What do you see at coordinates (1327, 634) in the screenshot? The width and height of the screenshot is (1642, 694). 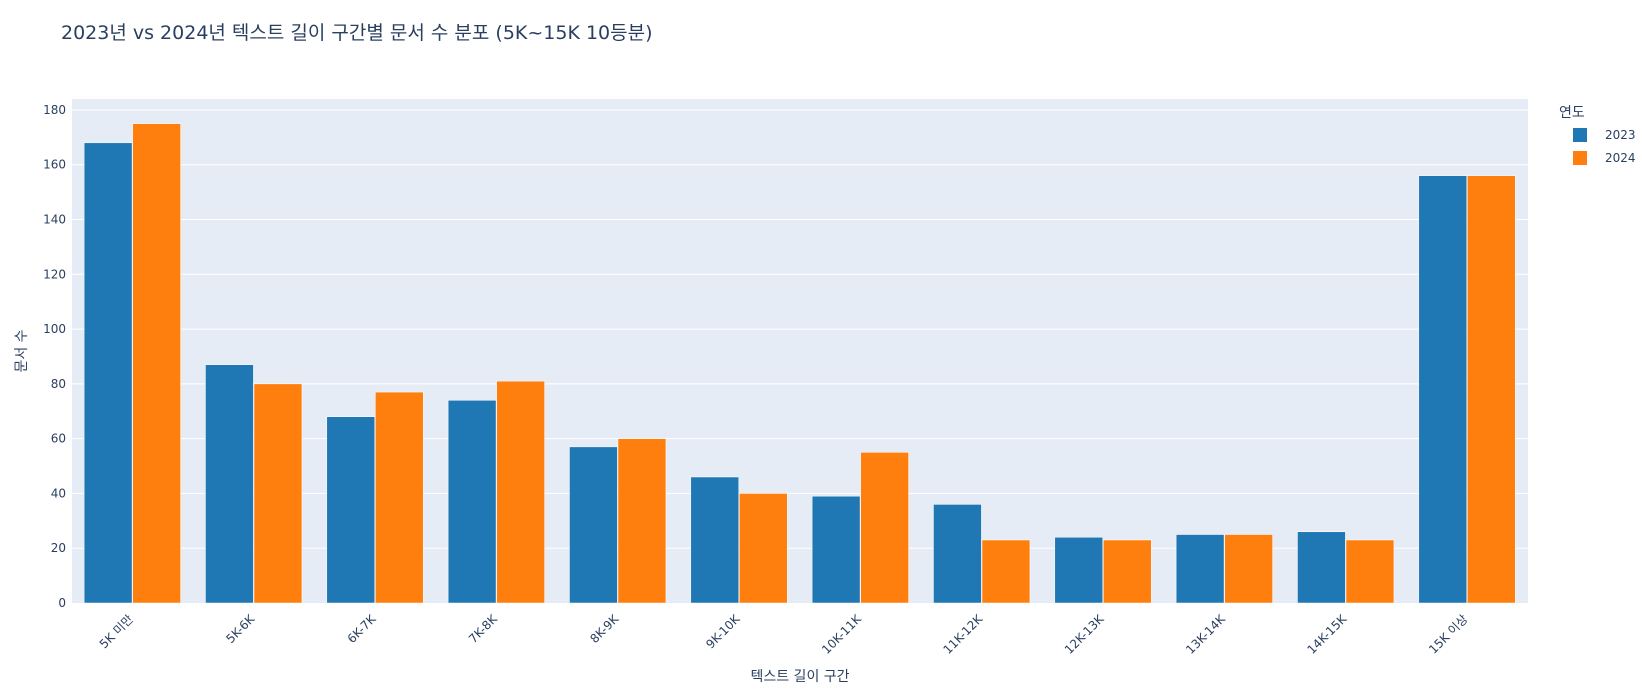 I see `x-tick-label: 14K-15K` at bounding box center [1327, 634].